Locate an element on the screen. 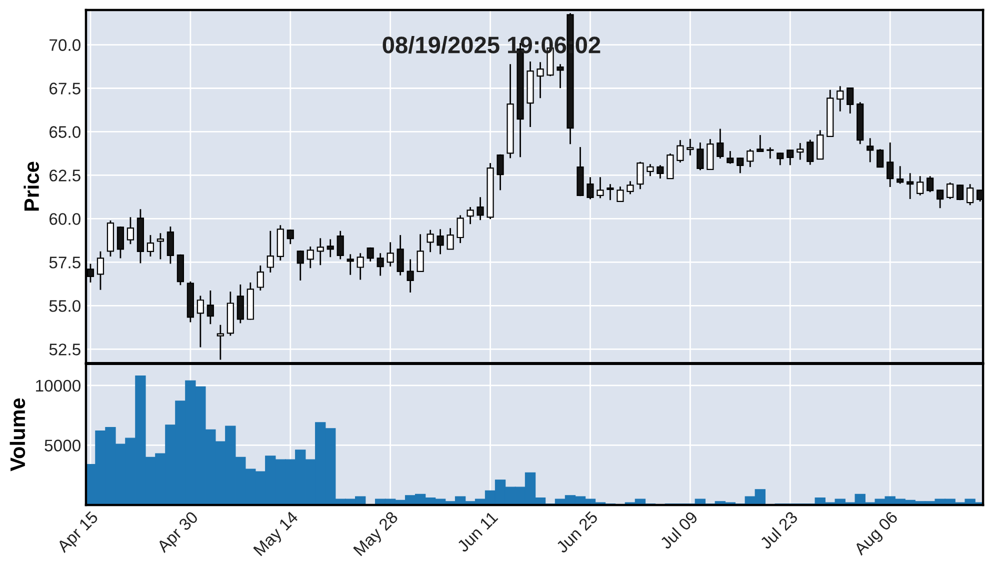  x-tick-label: Jul 09 is located at coordinates (678, 530).